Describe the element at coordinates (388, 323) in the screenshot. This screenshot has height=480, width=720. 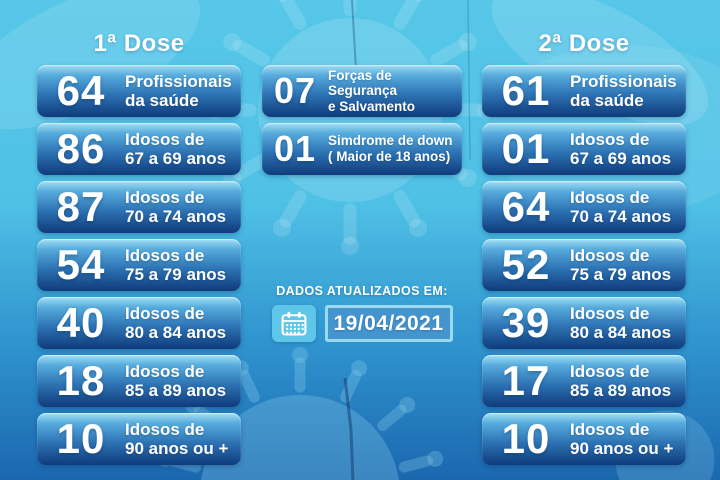
I see `updated-date: 19/04/2021` at that location.